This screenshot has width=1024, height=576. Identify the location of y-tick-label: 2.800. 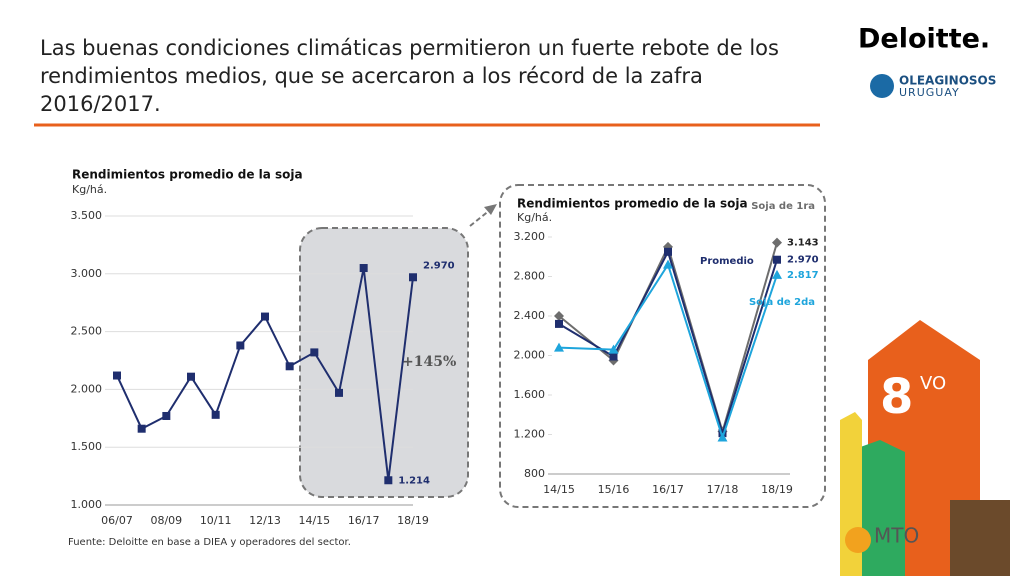
(530, 276).